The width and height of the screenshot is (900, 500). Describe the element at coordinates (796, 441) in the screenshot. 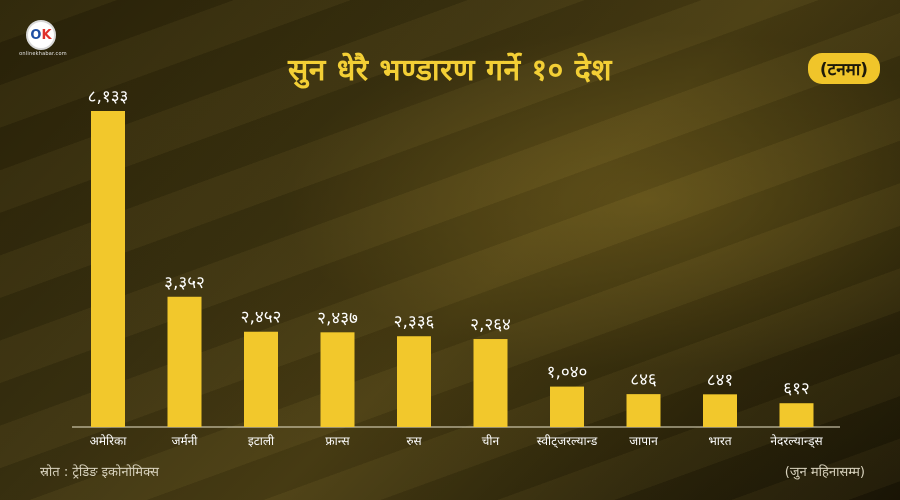

I see `category-label-9: नेदरल्यान्ड्स` at that location.